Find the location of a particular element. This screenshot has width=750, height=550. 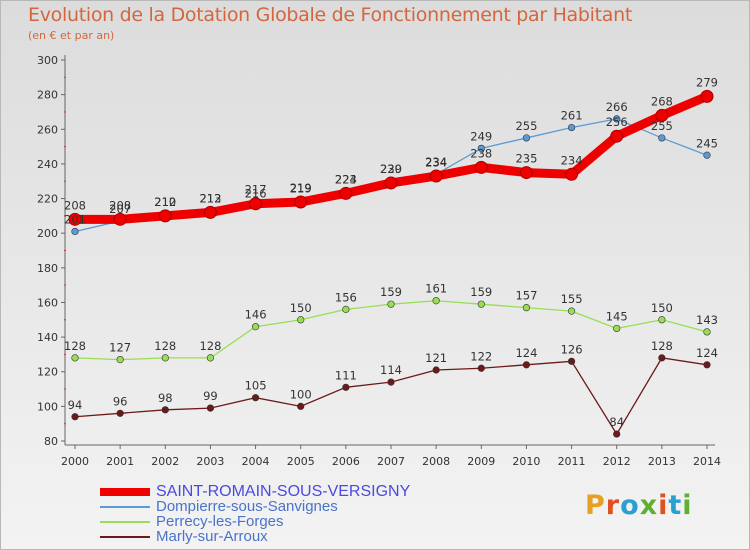

data-label: 217 is located at coordinates (256, 190).